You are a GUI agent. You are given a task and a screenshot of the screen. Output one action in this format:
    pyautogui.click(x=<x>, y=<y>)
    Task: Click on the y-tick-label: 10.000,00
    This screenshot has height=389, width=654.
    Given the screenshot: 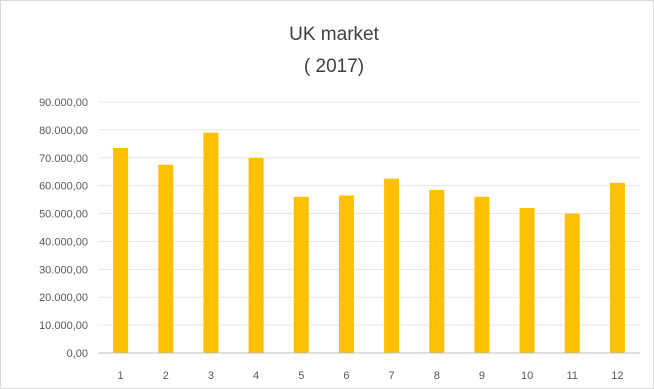 What is the action you would take?
    pyautogui.click(x=63, y=326)
    